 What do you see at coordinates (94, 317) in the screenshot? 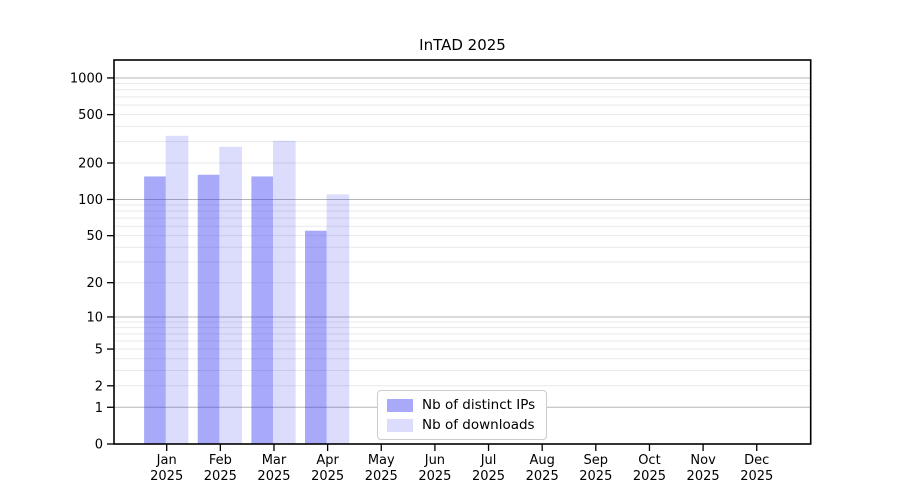
I see `y-tick-label: 10` at bounding box center [94, 317].